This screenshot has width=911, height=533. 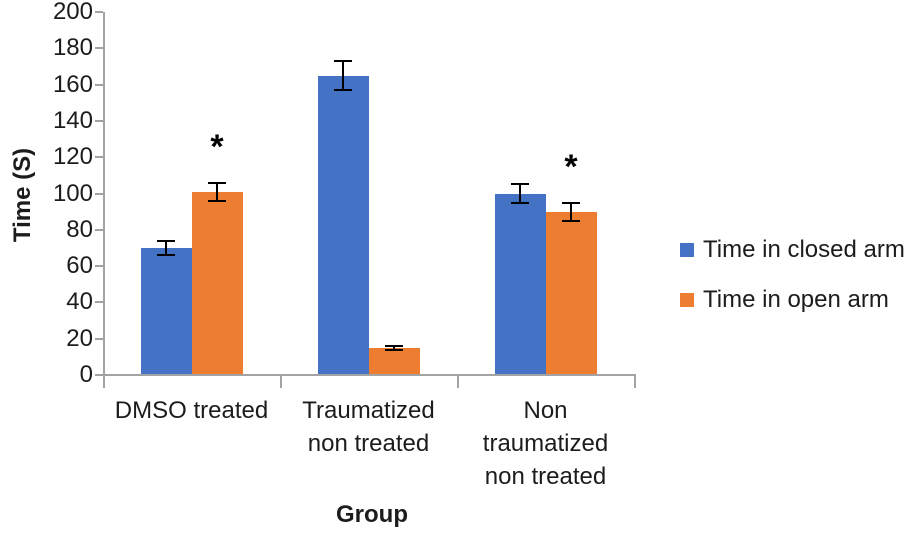 I want to click on bar-series0-cat1, so click(x=343, y=224).